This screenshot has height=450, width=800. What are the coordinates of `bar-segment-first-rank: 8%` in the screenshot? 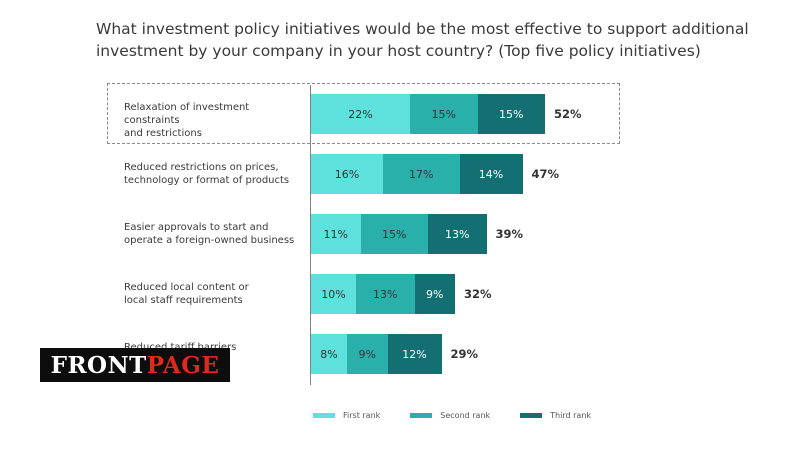 It's located at (329, 354).